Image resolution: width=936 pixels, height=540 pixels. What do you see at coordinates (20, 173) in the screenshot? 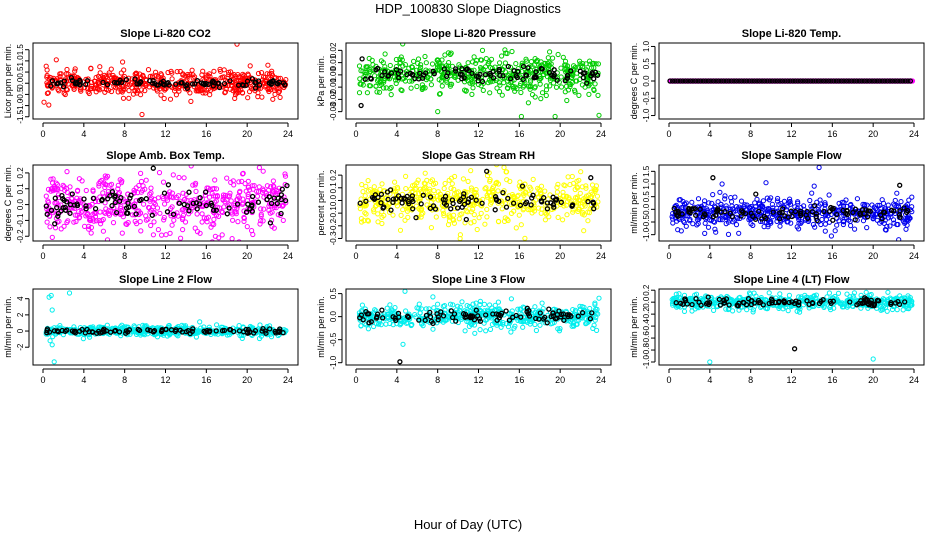
I see `y-tick-label: 0.2` at bounding box center [20, 173].